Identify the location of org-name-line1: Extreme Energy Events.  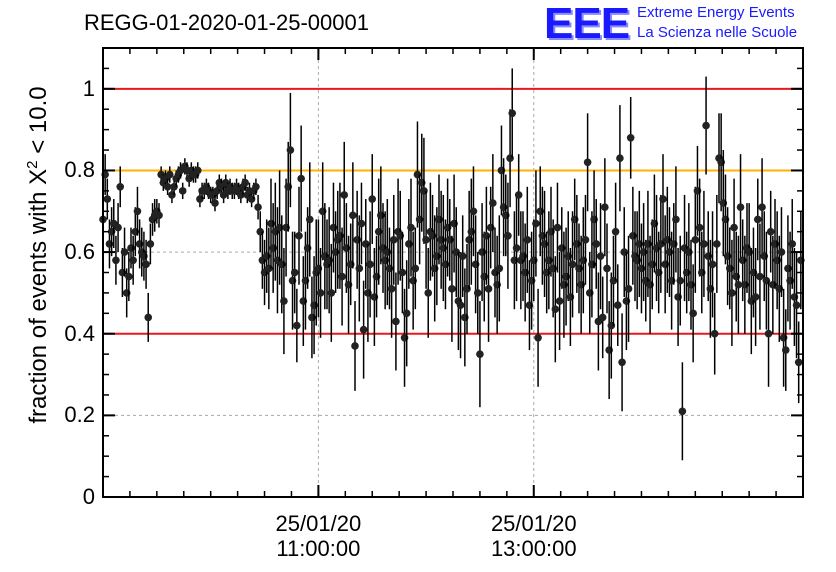
(716, 12).